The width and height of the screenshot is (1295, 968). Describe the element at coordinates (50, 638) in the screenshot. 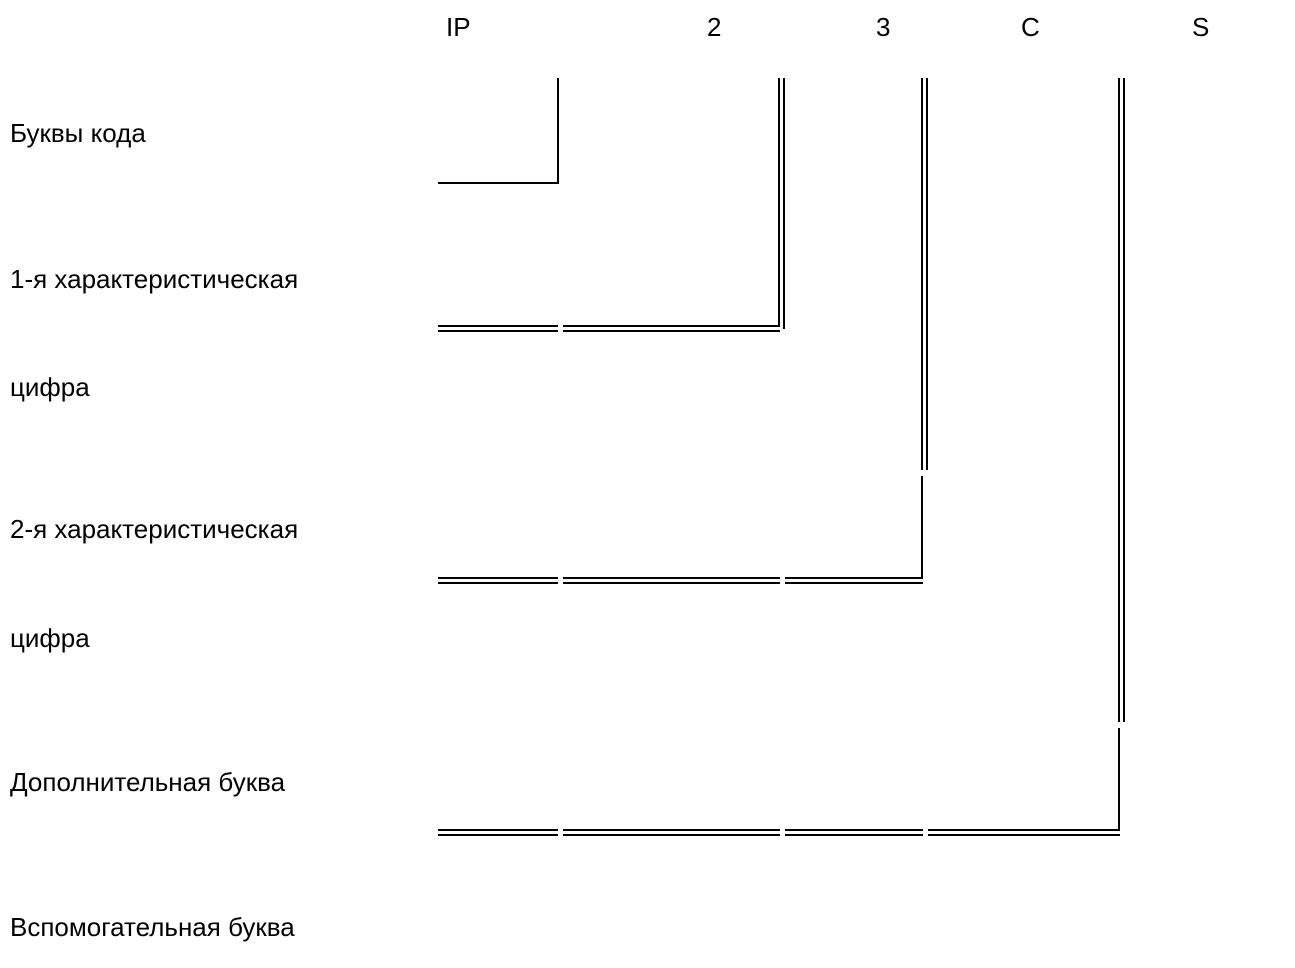

I see `label-second-digit-line2: цифра` at that location.